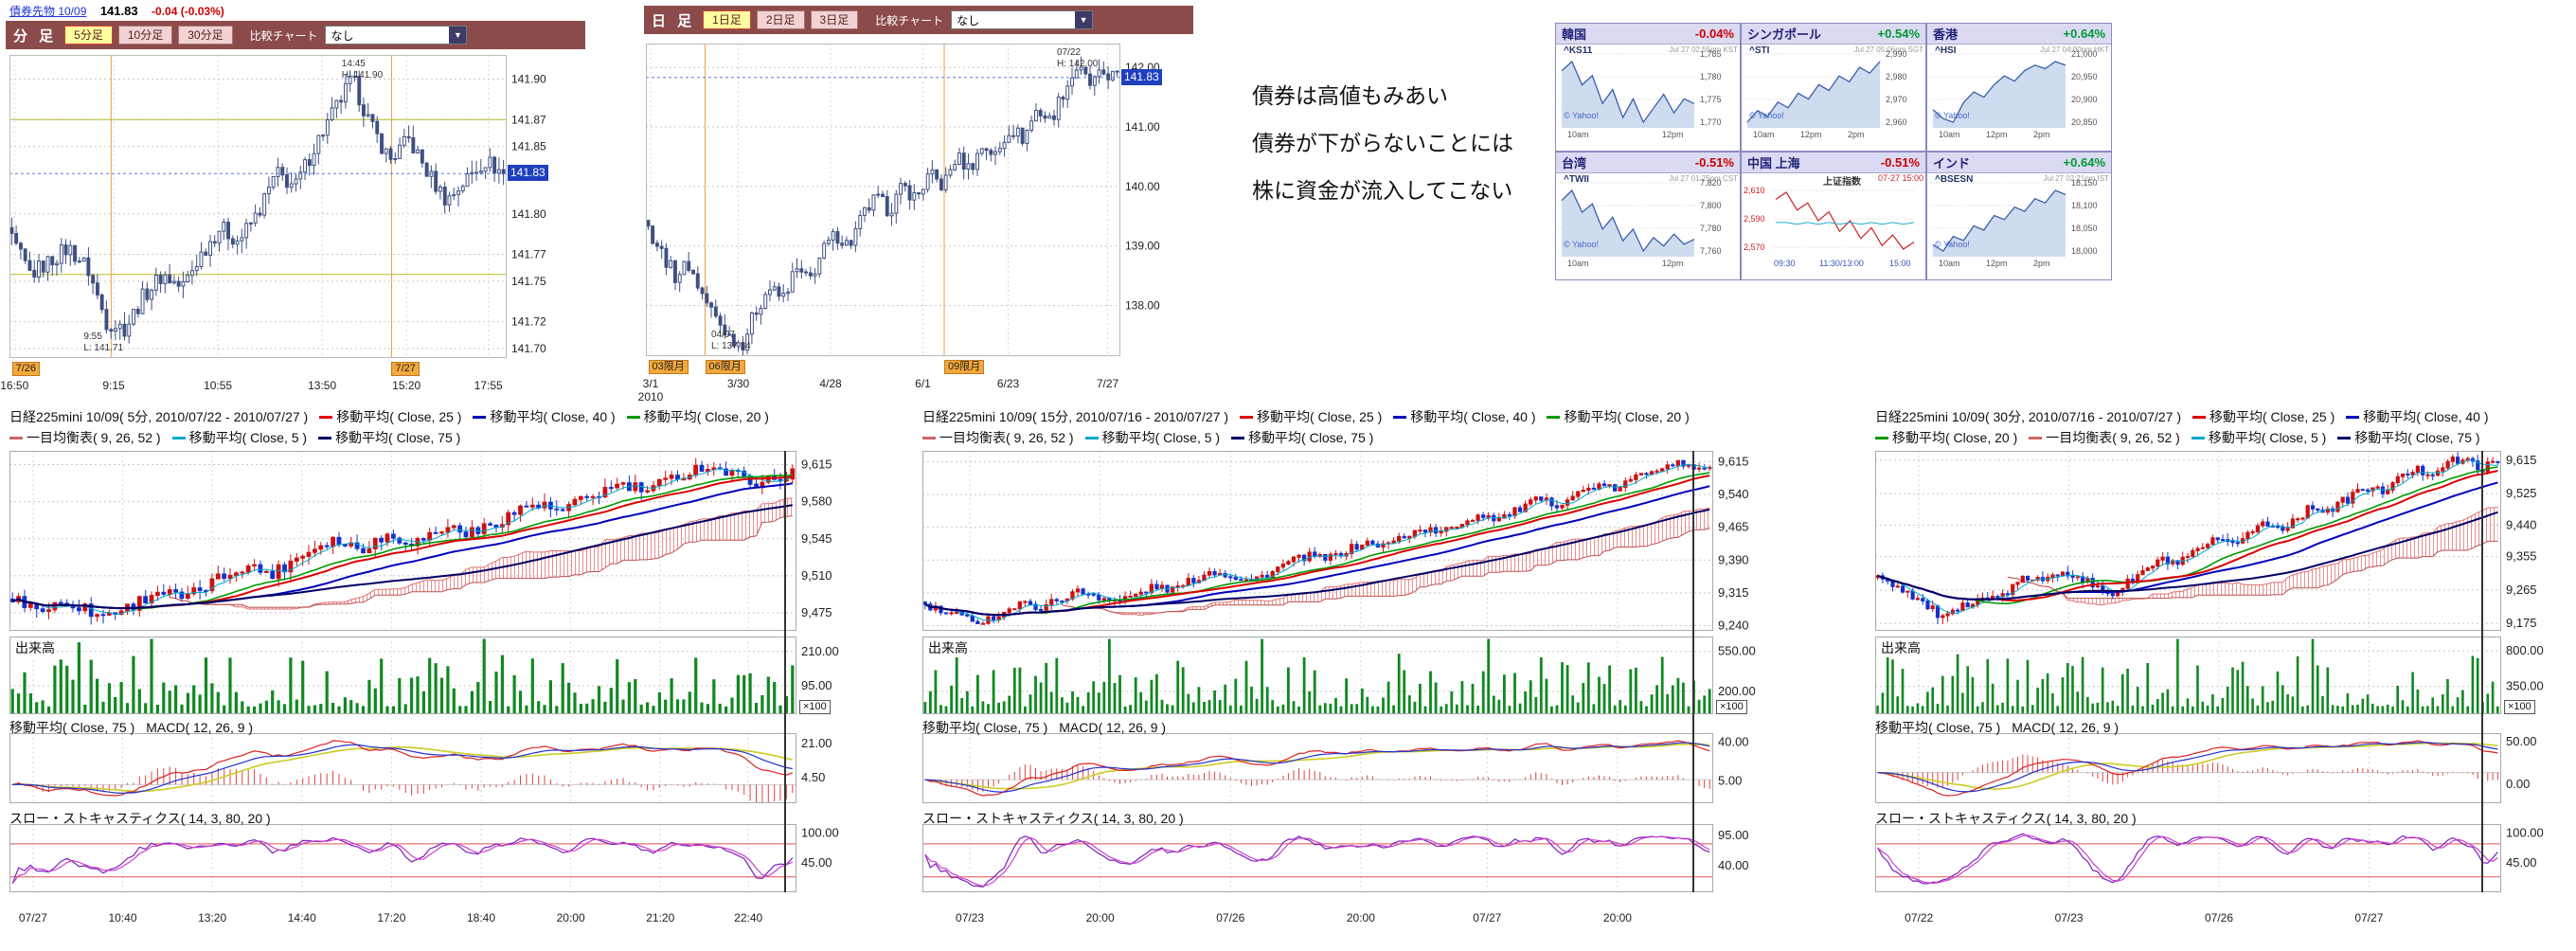 This screenshot has height=951, width=2576. Describe the element at coordinates (660, 918) in the screenshot. I see `x-axis-label: 21:20` at that location.